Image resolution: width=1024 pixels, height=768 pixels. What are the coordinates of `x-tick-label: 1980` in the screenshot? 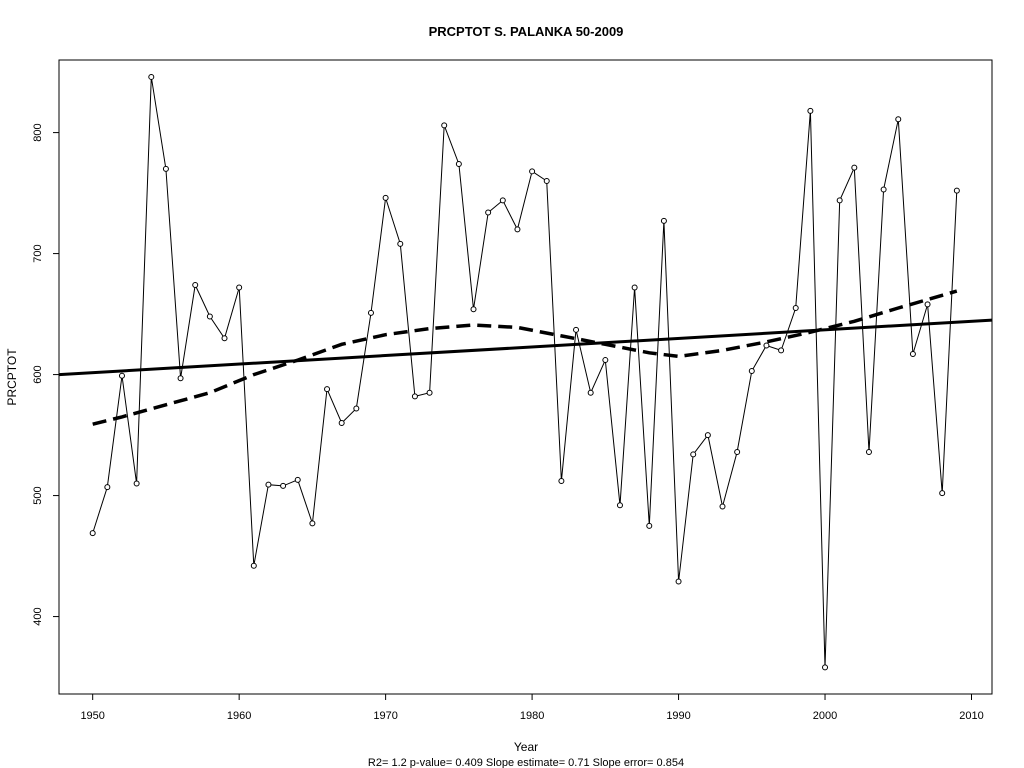 It's located at (532, 716).